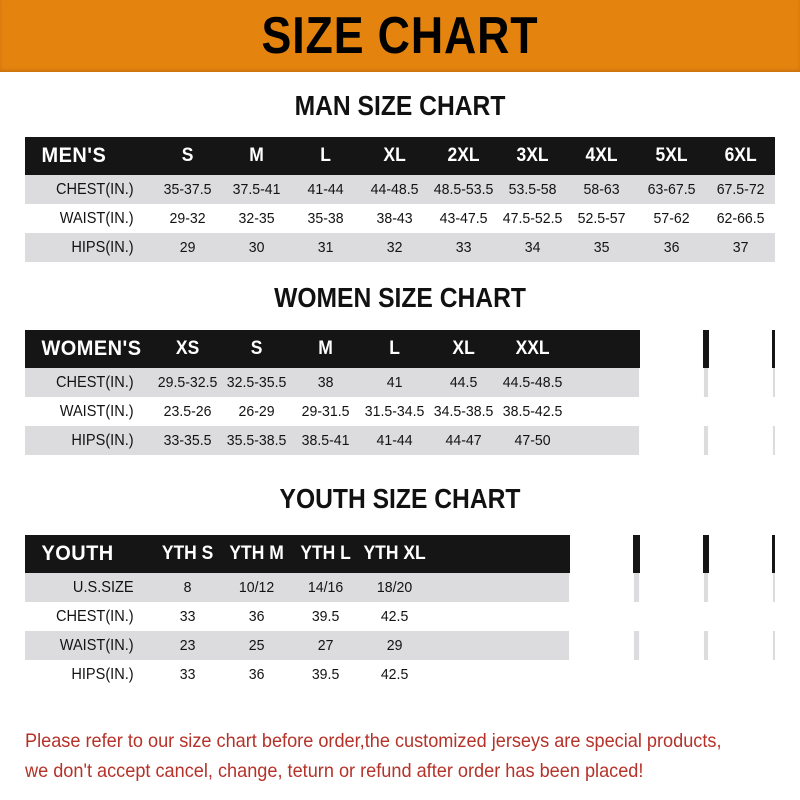 This screenshot has width=800, height=800. I want to click on youth-row-label-header: YOUTH, so click(77, 553).